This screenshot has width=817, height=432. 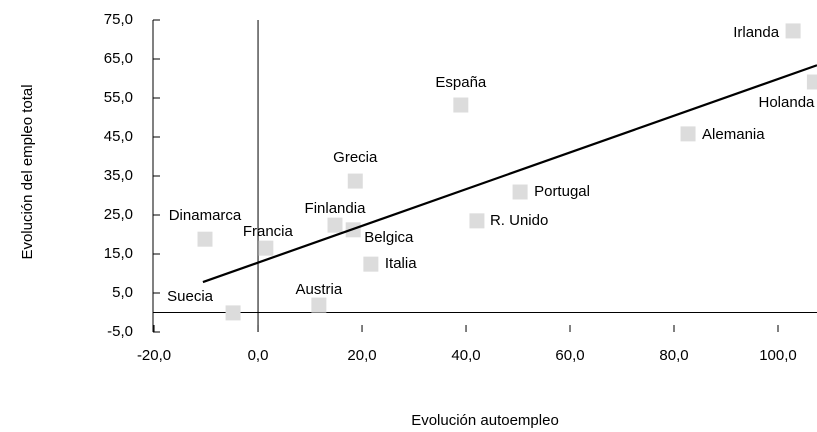 What do you see at coordinates (118, 136) in the screenshot?
I see `y-tick-label: 45,0` at bounding box center [118, 136].